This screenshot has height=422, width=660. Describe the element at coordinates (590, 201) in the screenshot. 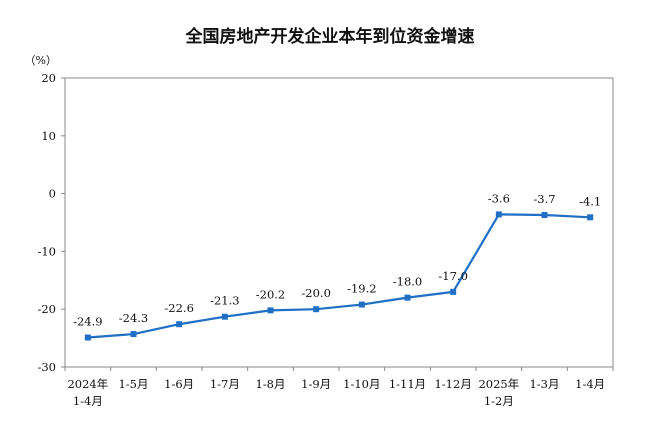

I see `data-label: -4.1` at that location.